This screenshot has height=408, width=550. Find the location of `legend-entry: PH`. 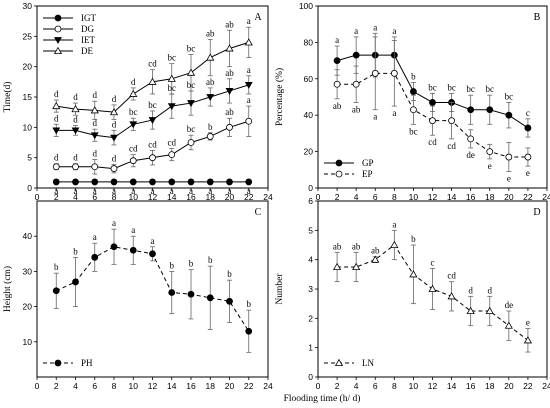

legend-entry: PH is located at coordinates (87, 363).